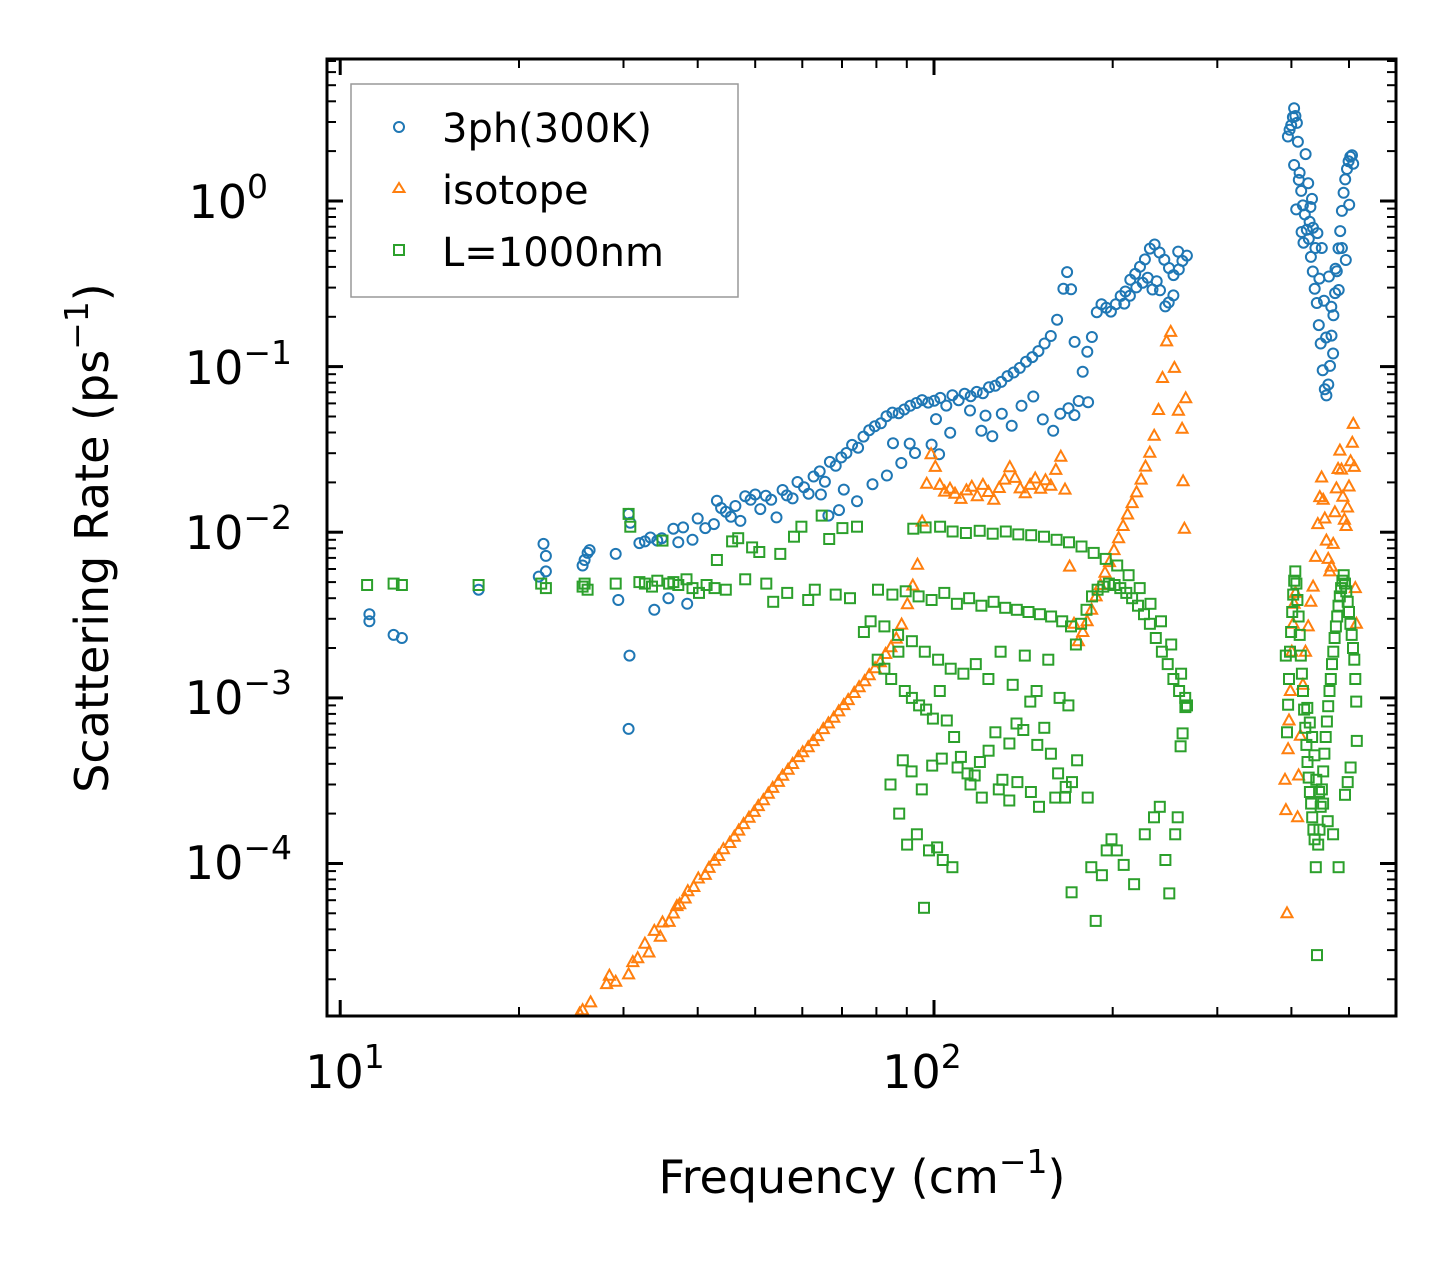 The width and height of the screenshot is (1455, 1265). I want to click on x-tick-label-10: 101, so click(345, 1068).